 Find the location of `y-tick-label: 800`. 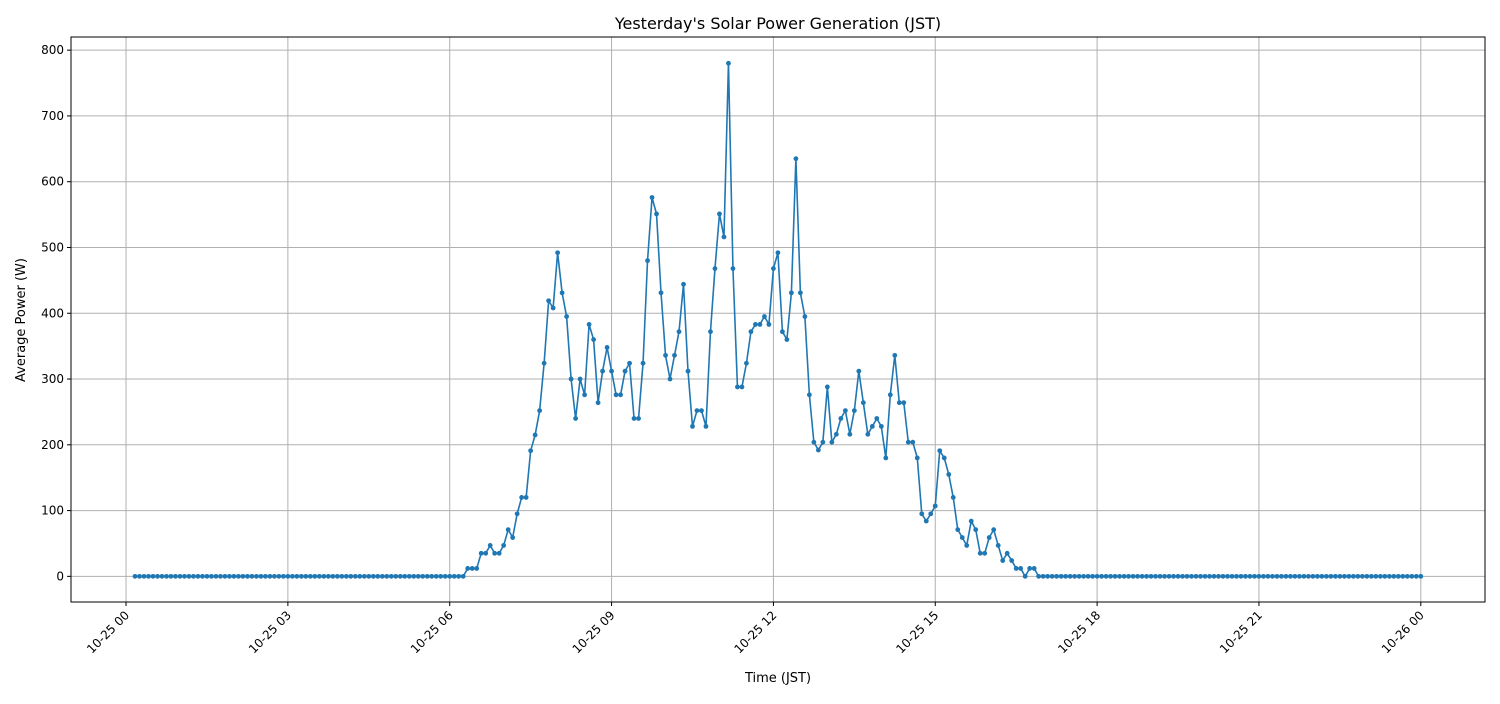

y-tick-label: 800 is located at coordinates (52, 50).